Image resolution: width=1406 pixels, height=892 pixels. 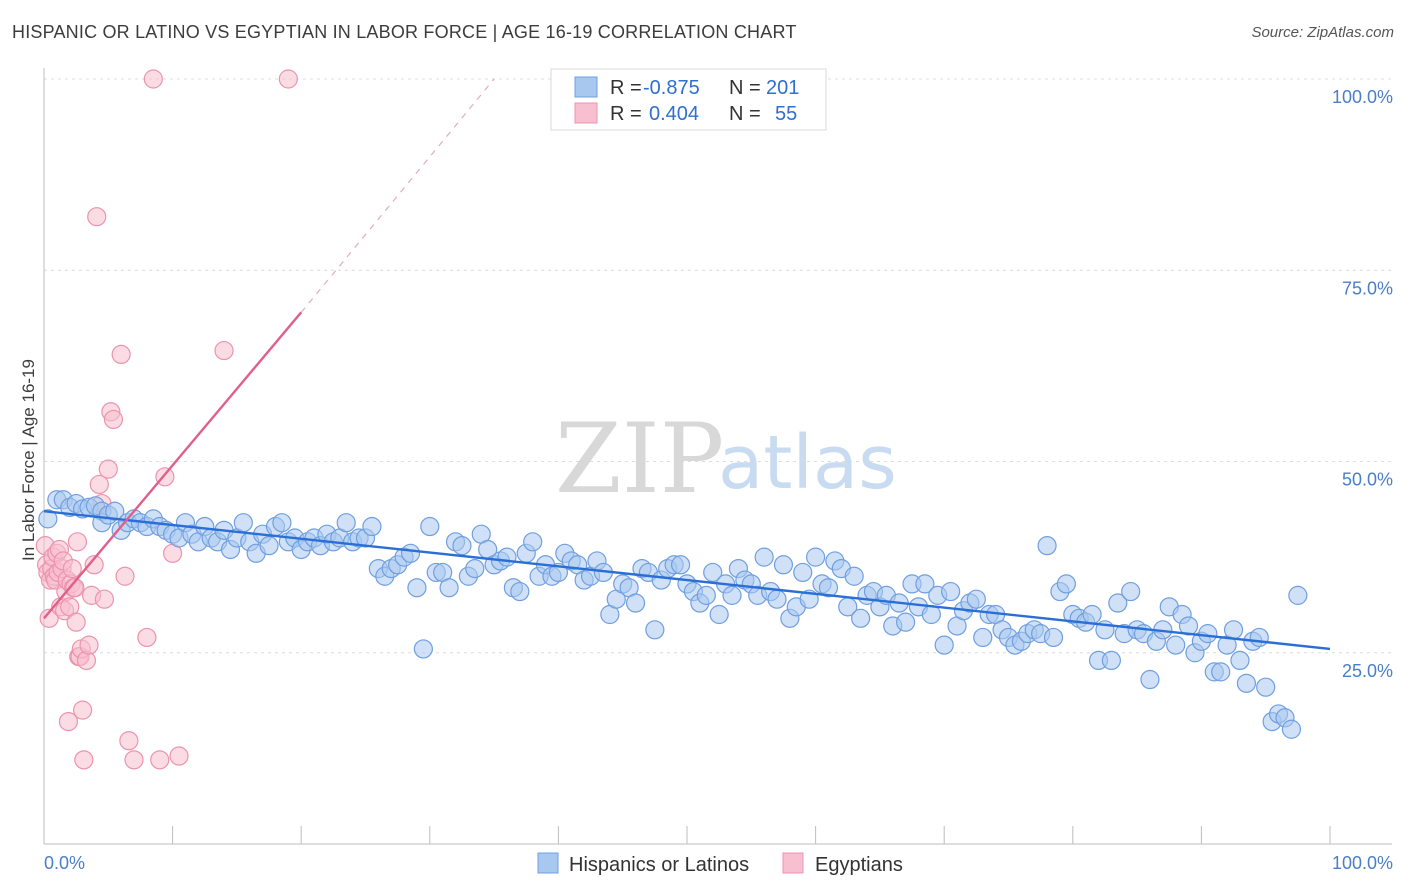 What do you see at coordinates (173, 465) in the screenshot?
I see `egyptian-trend-line` at bounding box center [173, 465].